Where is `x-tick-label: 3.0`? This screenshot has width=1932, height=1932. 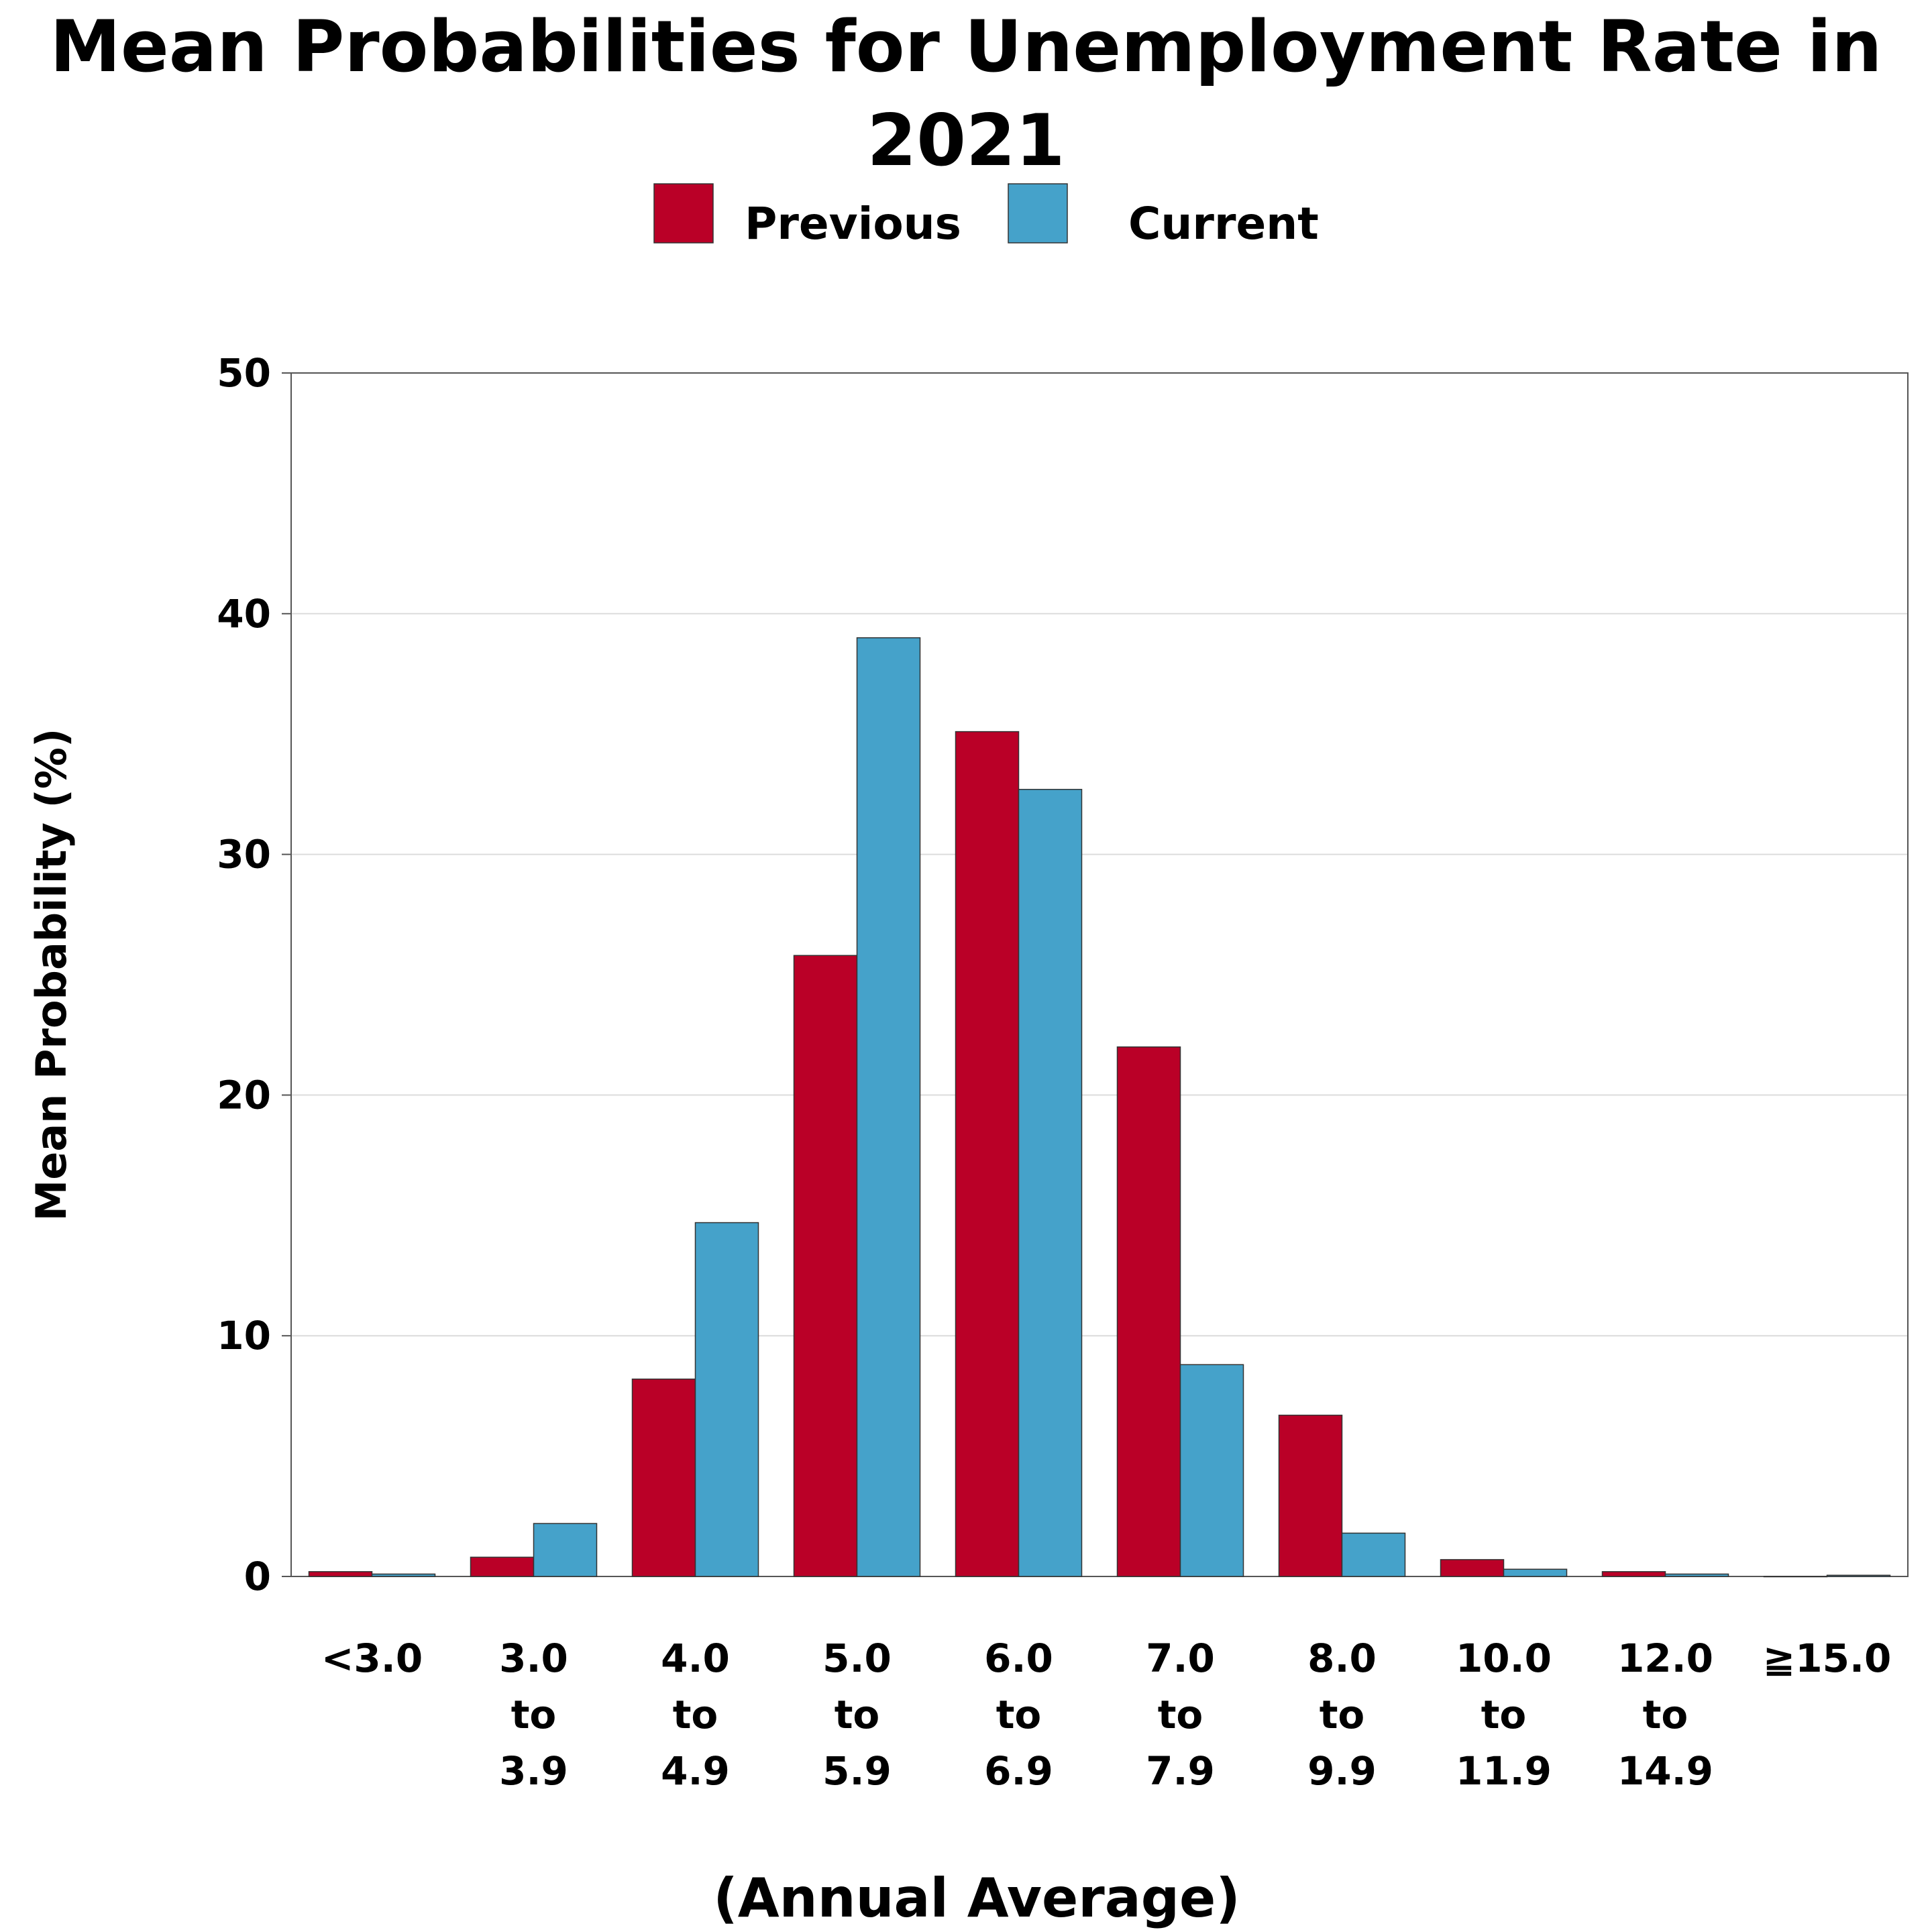 x-tick-label: 3.0 is located at coordinates (533, 1658).